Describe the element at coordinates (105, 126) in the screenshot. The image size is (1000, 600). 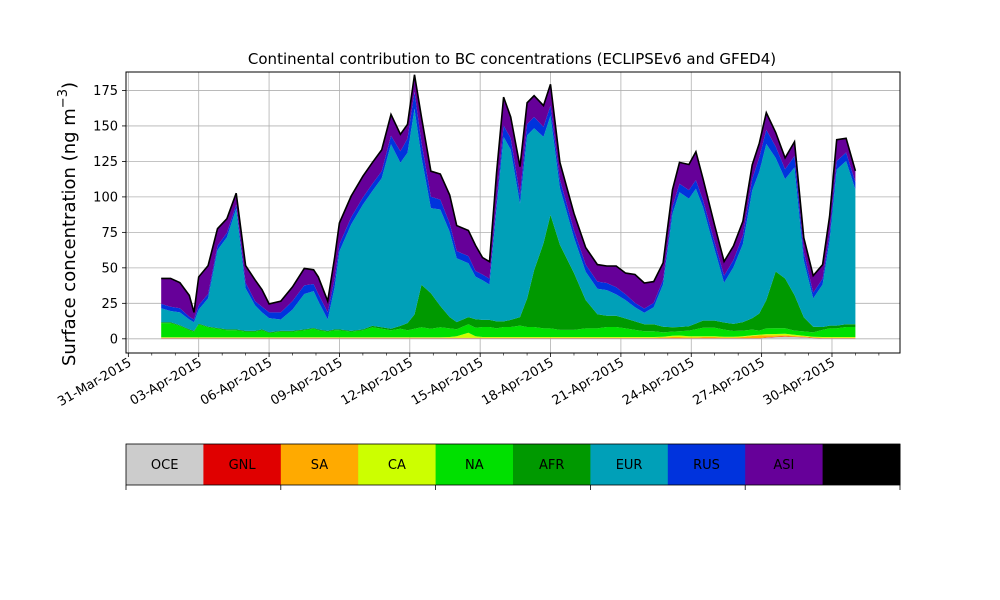
I see `y-tick-label: 150` at that location.